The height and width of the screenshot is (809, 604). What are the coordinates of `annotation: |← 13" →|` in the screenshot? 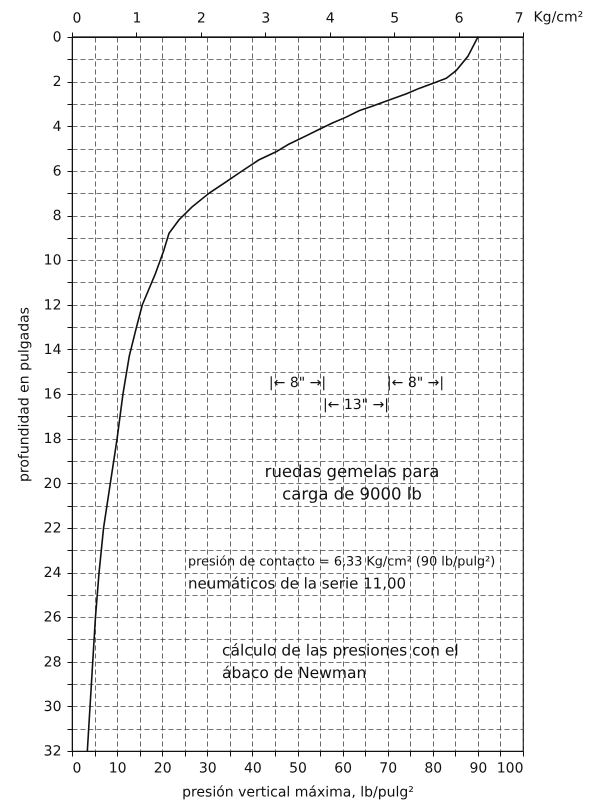 It's located at (356, 405).